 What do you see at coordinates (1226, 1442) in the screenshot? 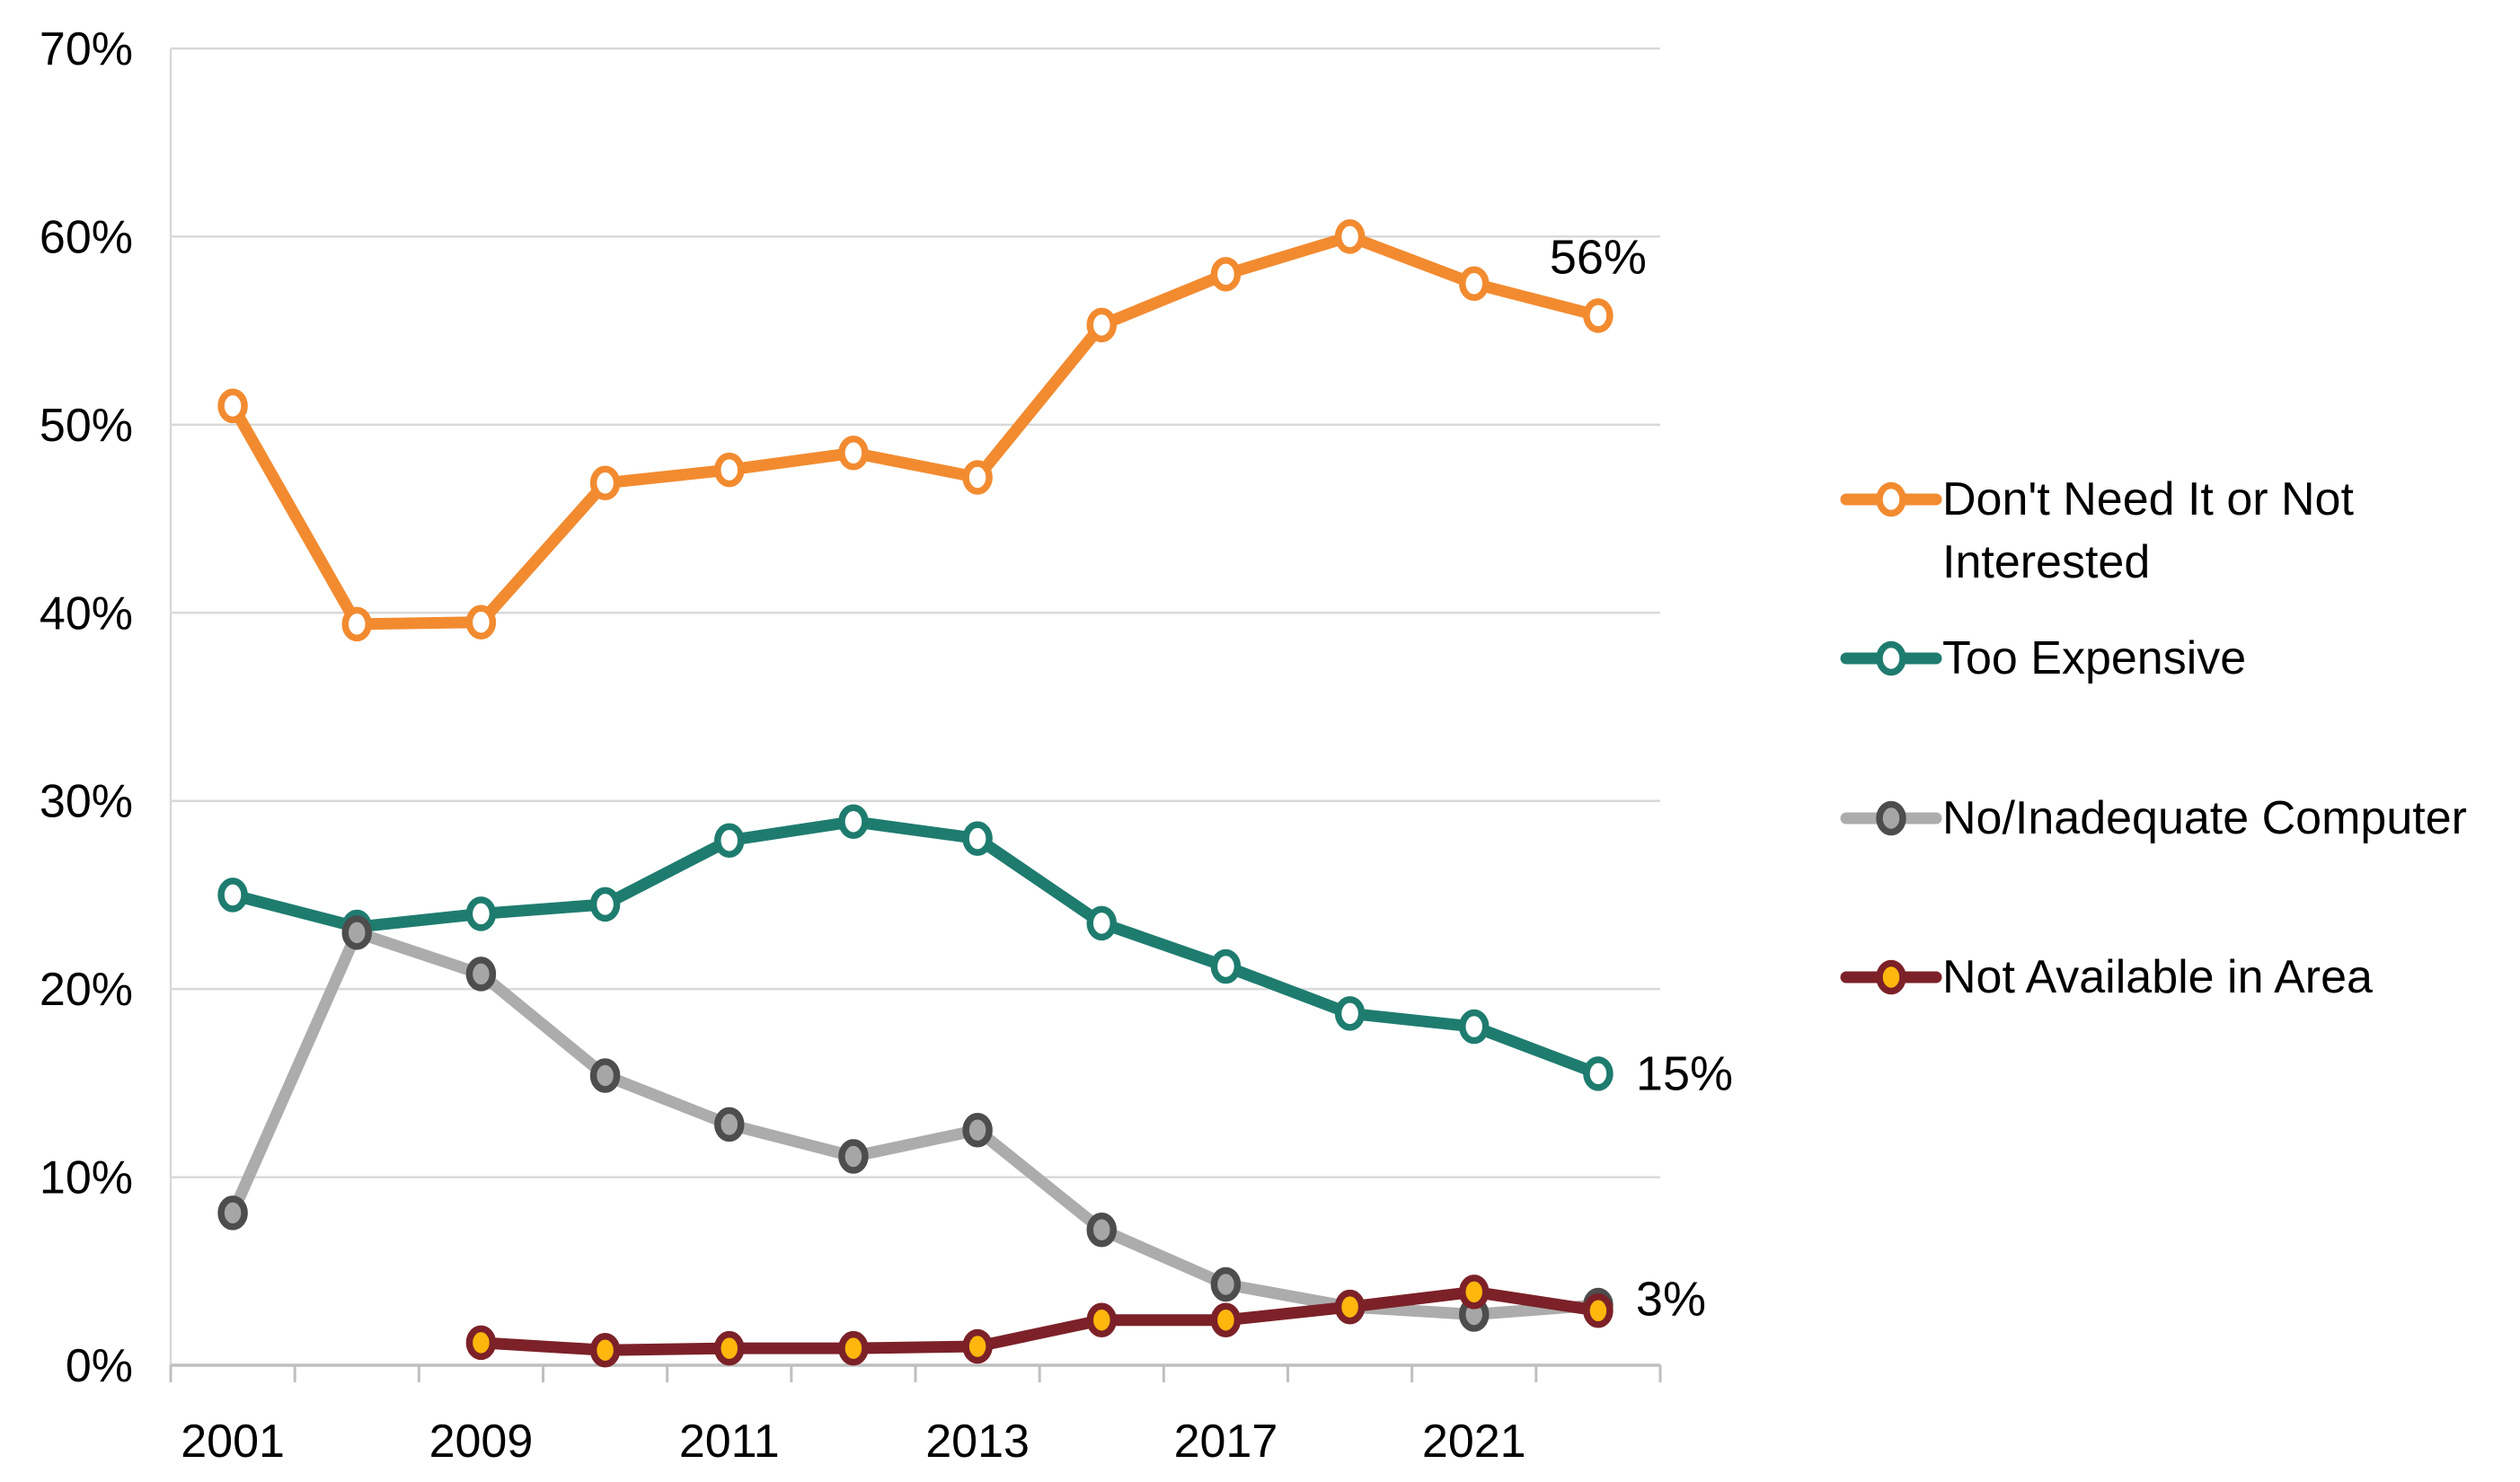
I see `x-axis-label-2017: 2017` at bounding box center [1226, 1442].